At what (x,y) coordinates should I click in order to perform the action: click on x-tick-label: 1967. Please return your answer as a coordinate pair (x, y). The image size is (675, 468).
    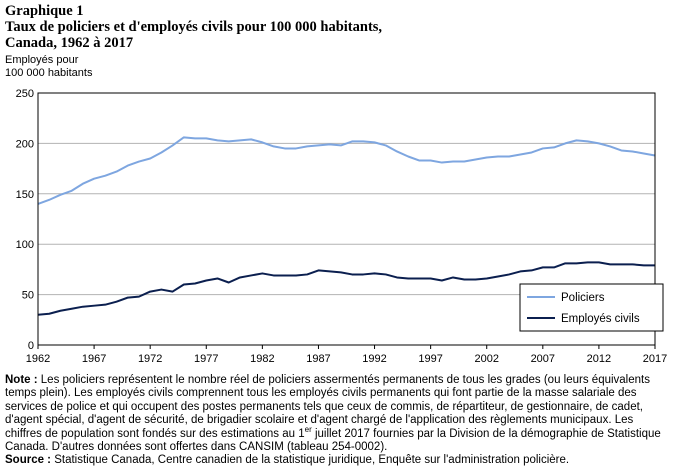
    Looking at the image, I should click on (94, 359).